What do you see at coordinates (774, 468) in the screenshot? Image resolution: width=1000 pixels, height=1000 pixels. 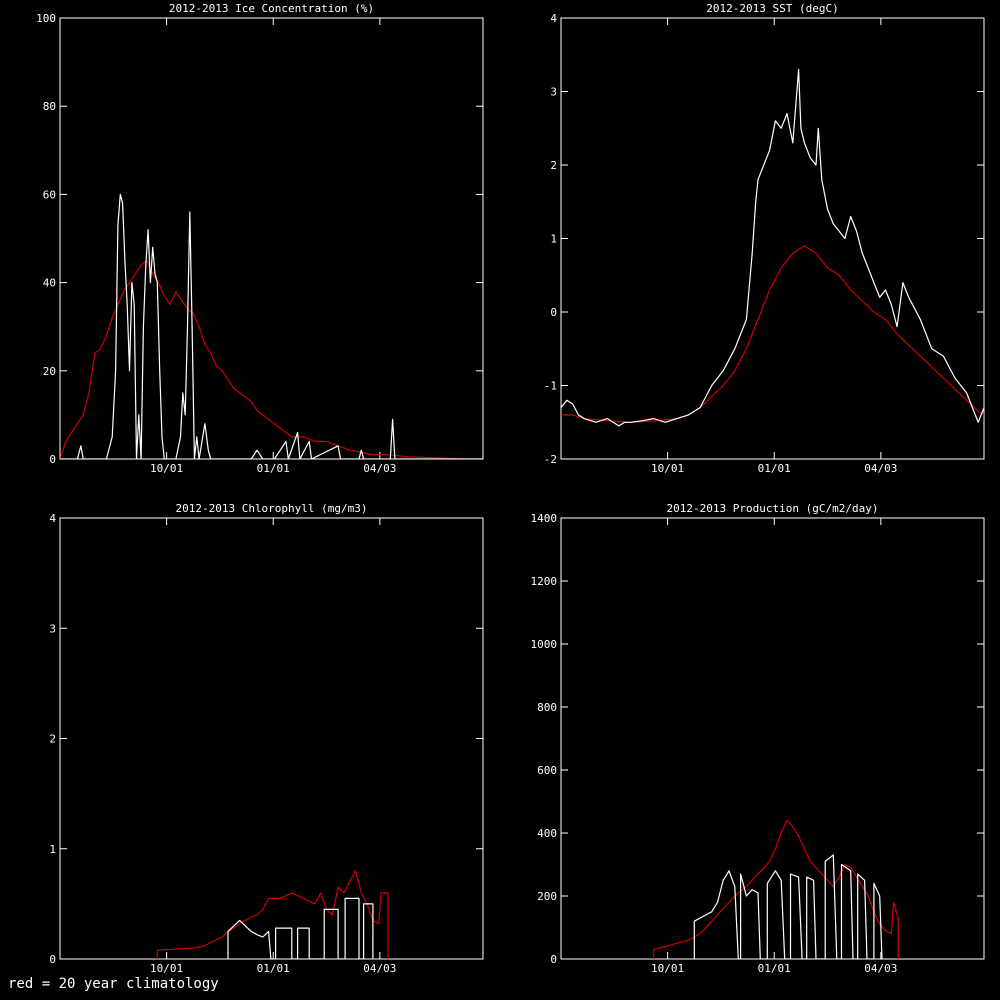 I see `sst-xtick-label: 01/01` at bounding box center [774, 468].